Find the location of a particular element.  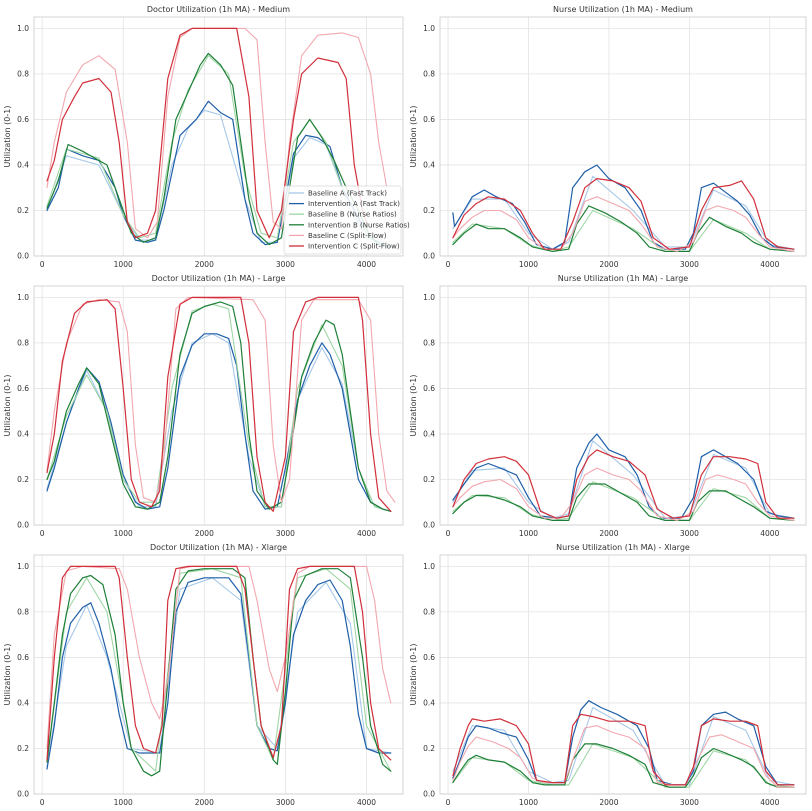

legend-box is located at coordinates (342, 220).